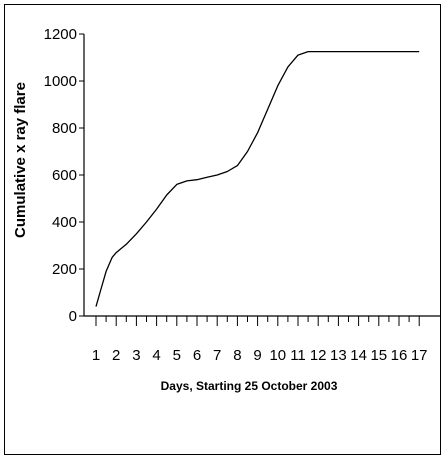 The height and width of the screenshot is (457, 443). What do you see at coordinates (64, 269) in the screenshot?
I see `y-tick-label: 200` at bounding box center [64, 269].